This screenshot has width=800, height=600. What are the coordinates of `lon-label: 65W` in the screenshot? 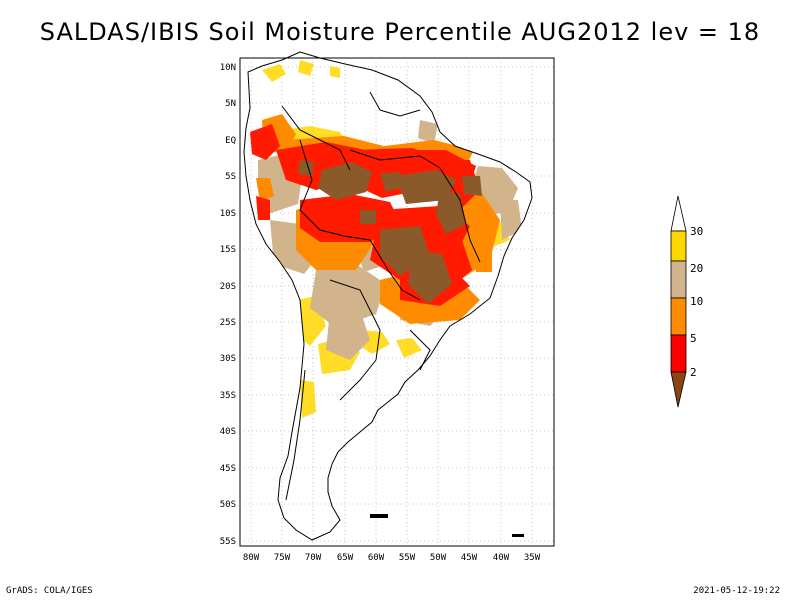 It's located at (345, 558).